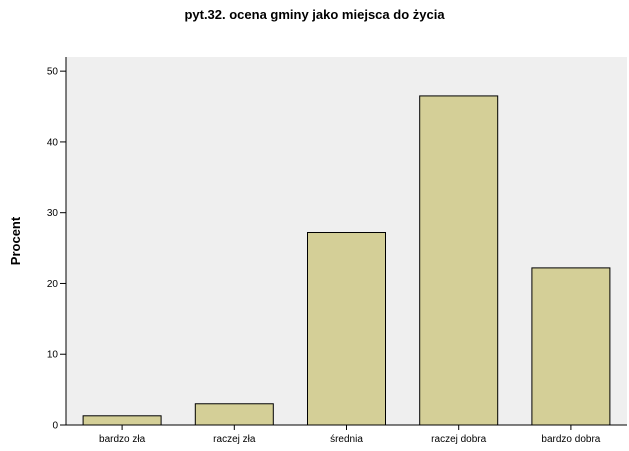 Image resolution: width=629 pixels, height=451 pixels. Describe the element at coordinates (122, 439) in the screenshot. I see `x-tick-label-0: bardzo zła` at that location.